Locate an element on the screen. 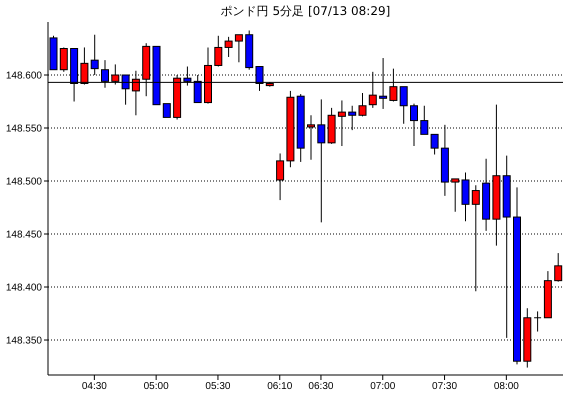  y-tick-label: 148.550 is located at coordinates (24, 129).